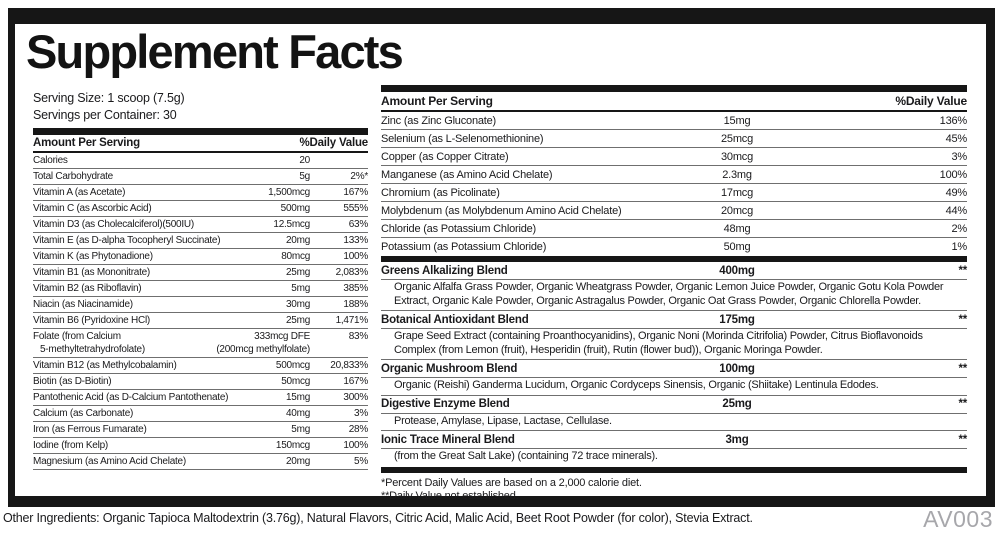 The image size is (1000, 543). Describe the element at coordinates (282, 336) in the screenshot. I see `nutrient-amount-line1: 333mcg DFE` at that location.